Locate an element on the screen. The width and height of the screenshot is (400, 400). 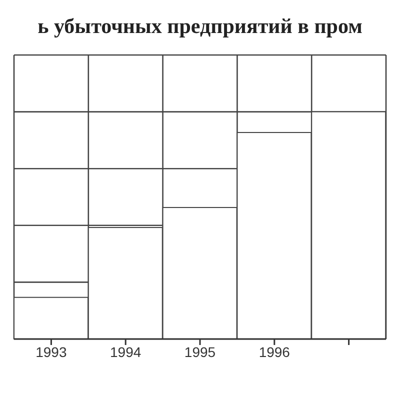
x-tick-label: 1996 is located at coordinates (274, 352).